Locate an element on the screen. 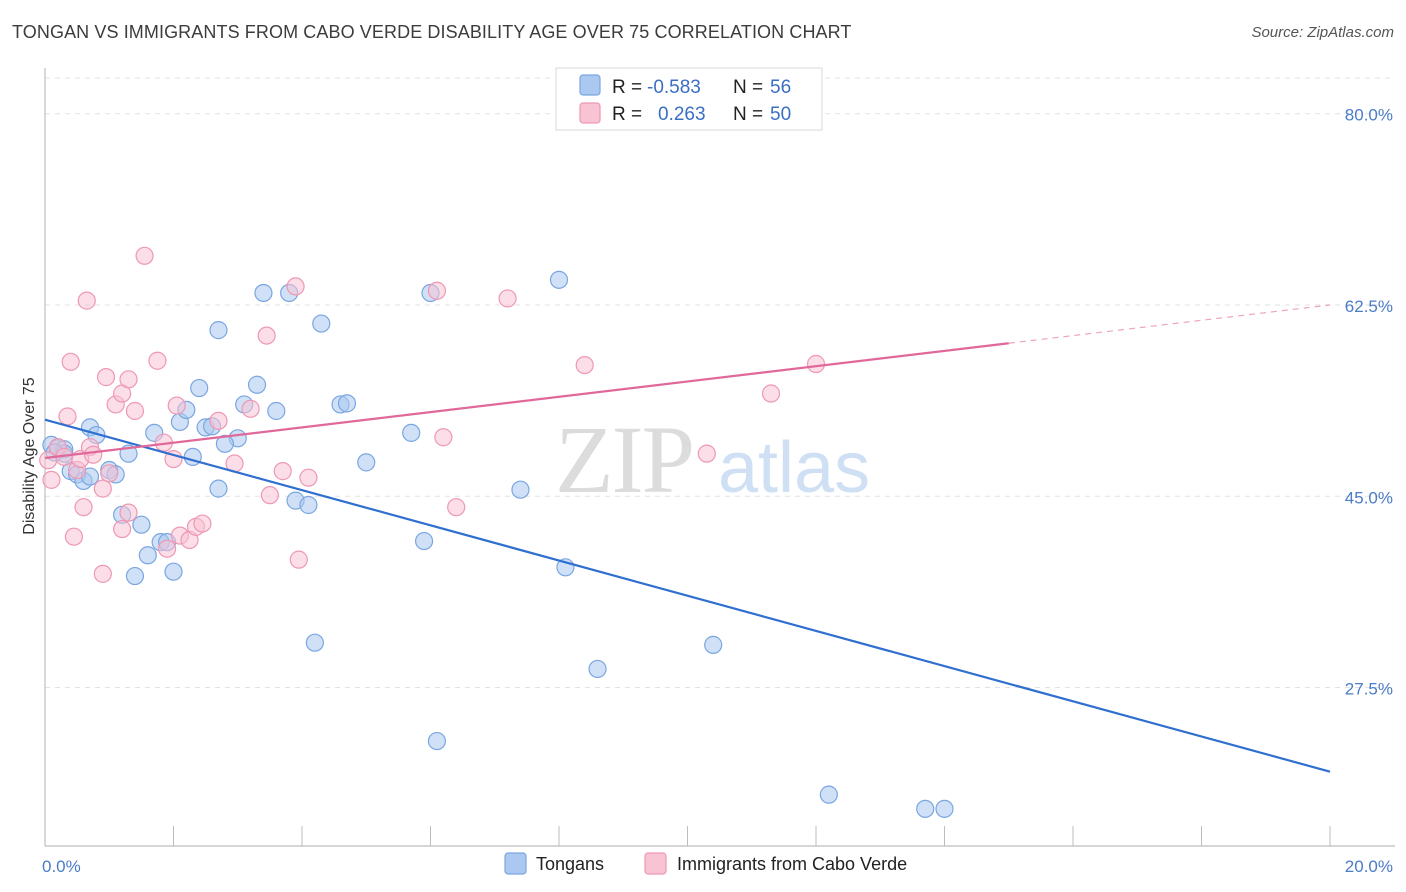  y-tick-label: 80.0% is located at coordinates (1369, 115).